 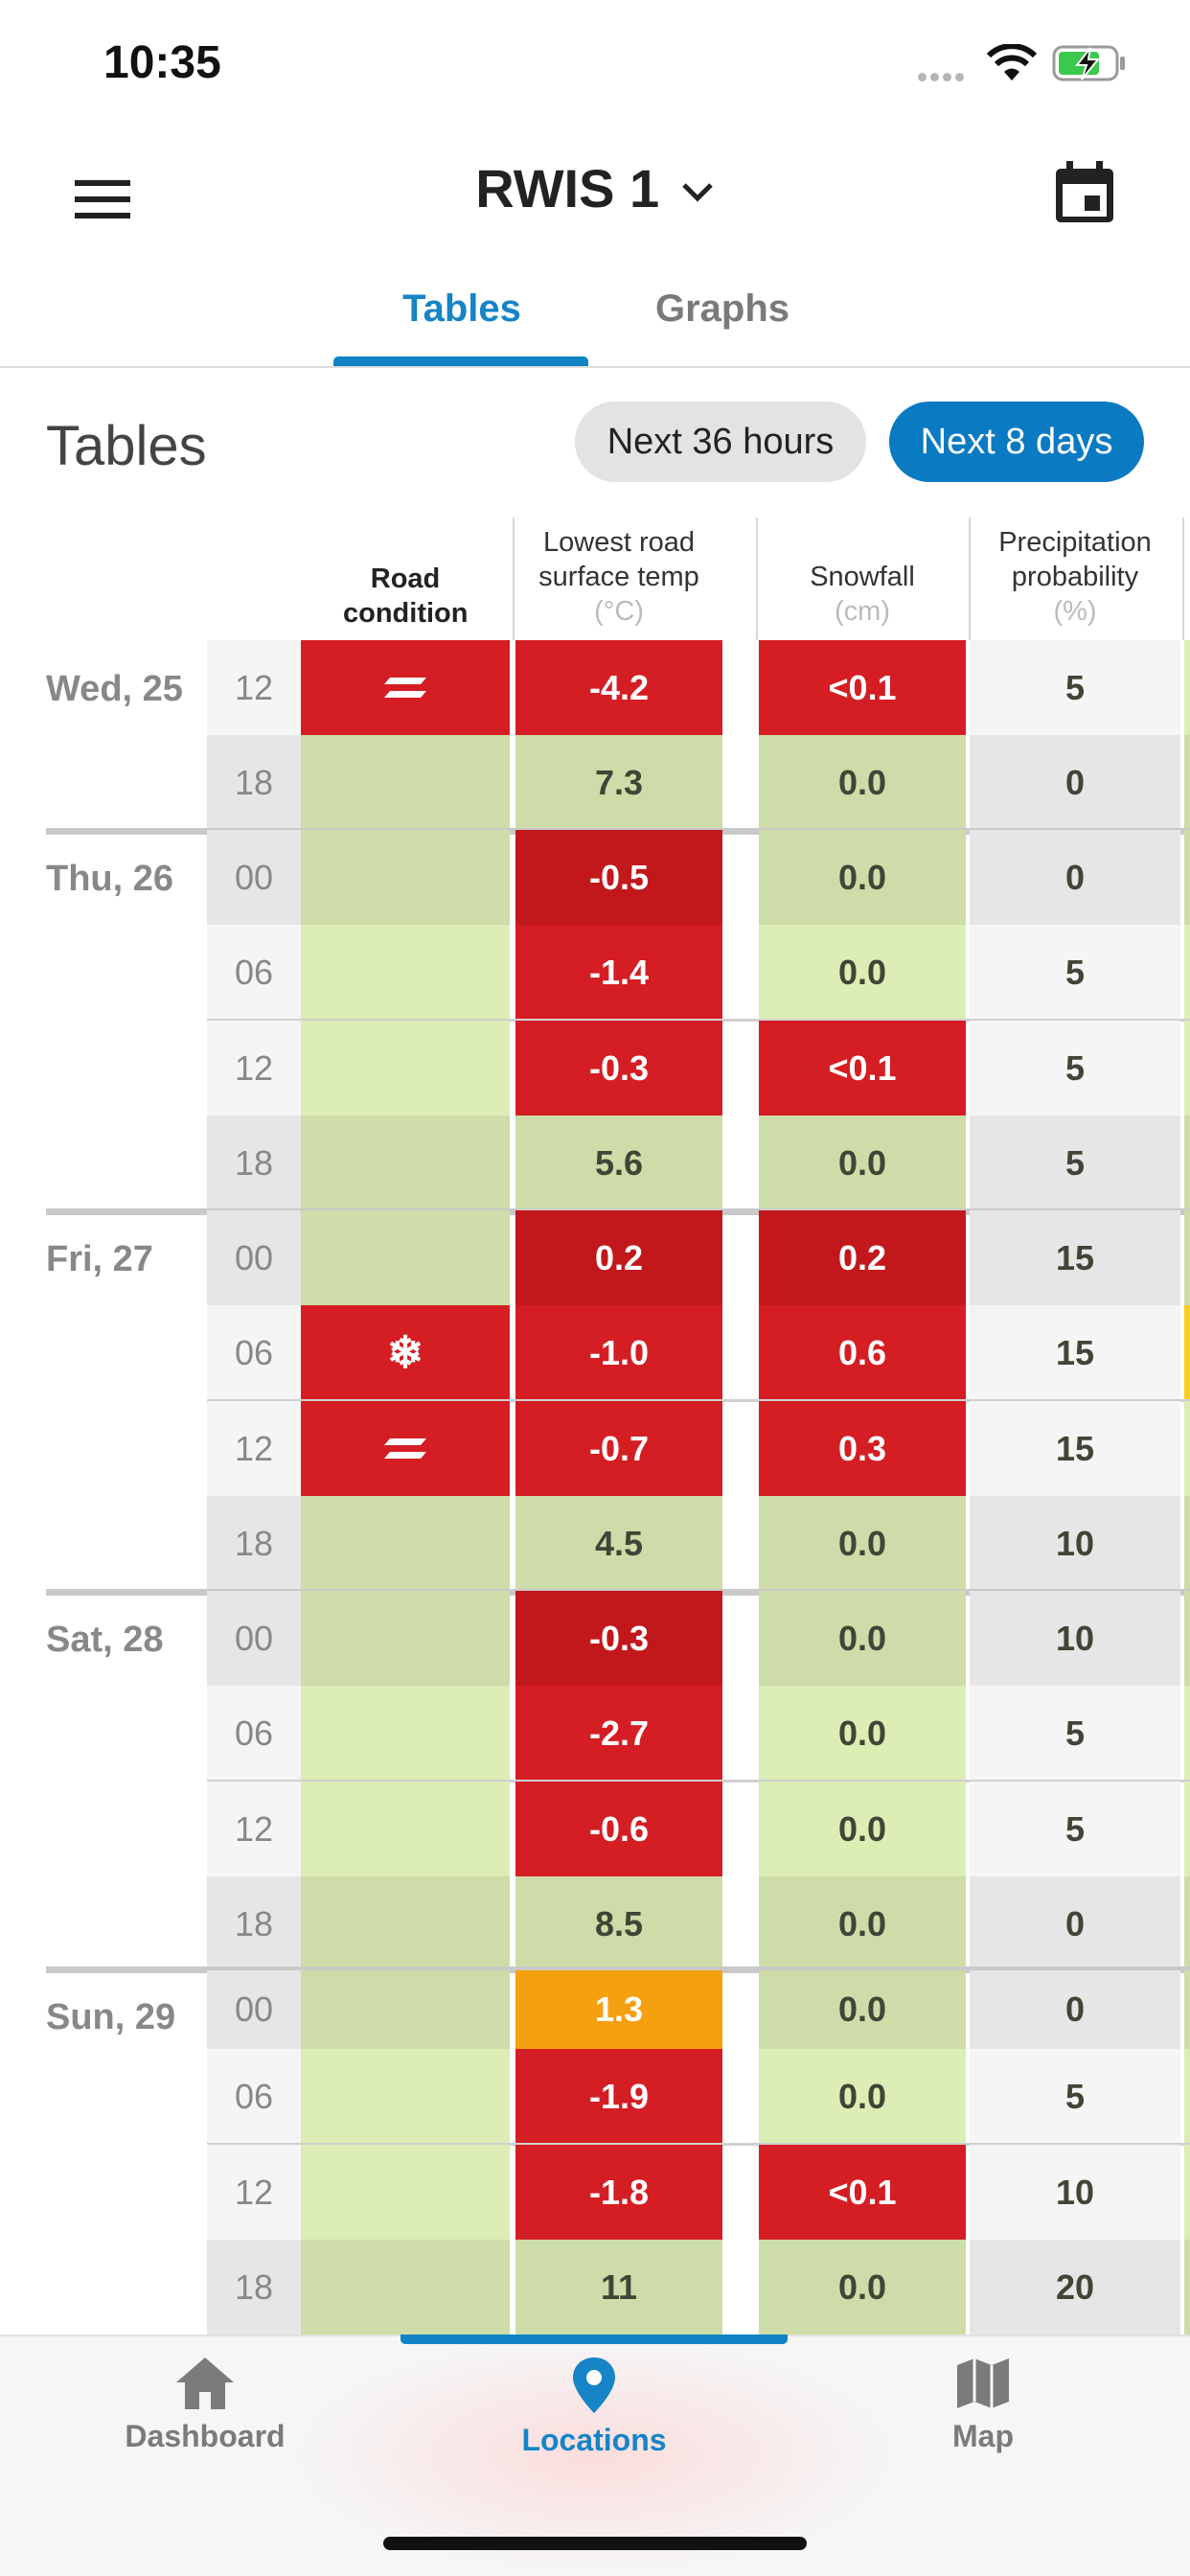 I want to click on road-temp-cell: -1.4, so click(x=619, y=972).